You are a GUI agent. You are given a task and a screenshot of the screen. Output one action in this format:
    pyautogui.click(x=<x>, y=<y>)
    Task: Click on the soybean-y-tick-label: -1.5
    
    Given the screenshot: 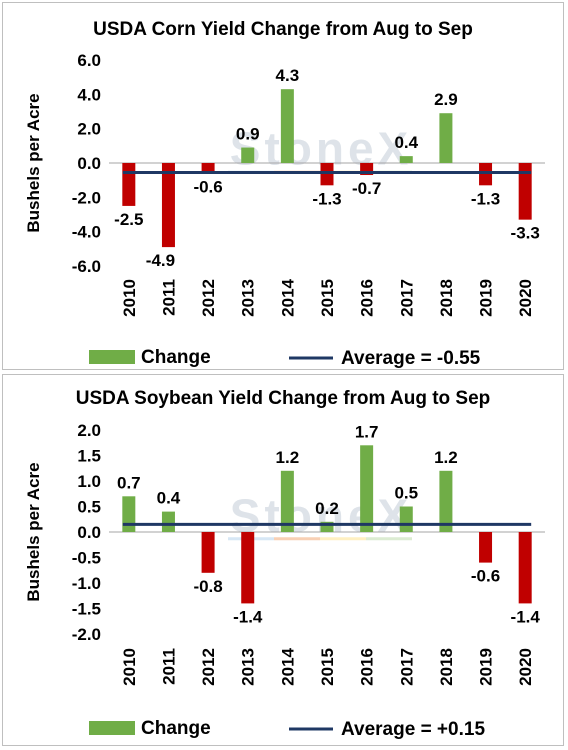 What is the action you would take?
    pyautogui.click(x=86, y=609)
    